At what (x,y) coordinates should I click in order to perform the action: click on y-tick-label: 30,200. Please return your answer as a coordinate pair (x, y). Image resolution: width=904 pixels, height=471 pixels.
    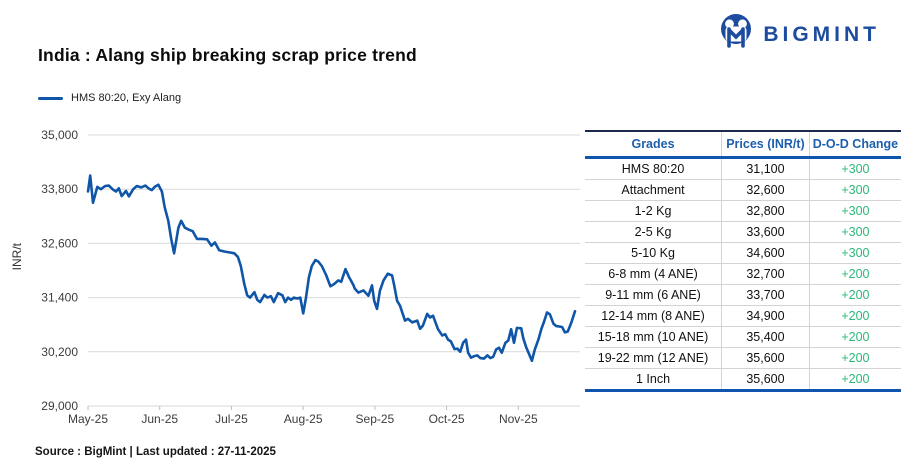
    Looking at the image, I should click on (59, 352).